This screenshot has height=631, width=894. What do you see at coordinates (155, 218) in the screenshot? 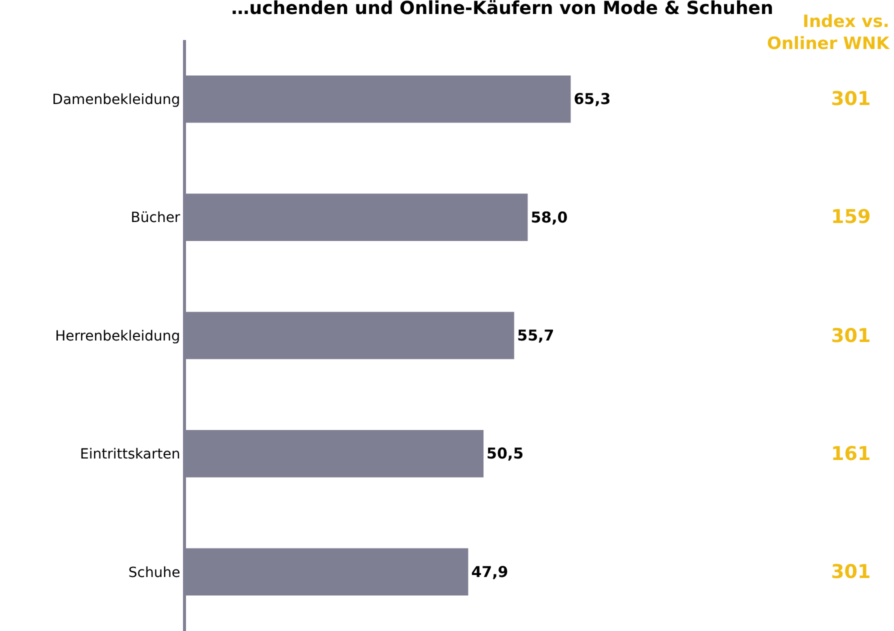
I see `y-tick-label: Bücher` at bounding box center [155, 218].